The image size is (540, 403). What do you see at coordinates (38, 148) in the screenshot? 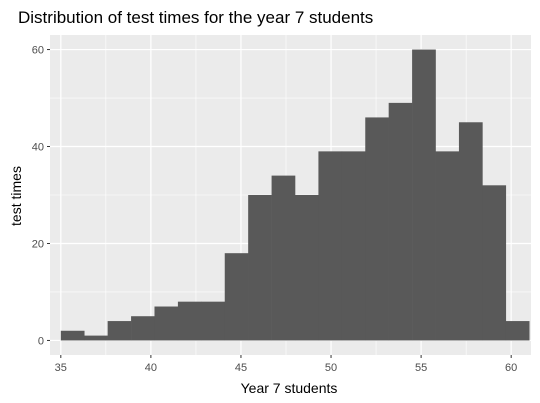
I see `y-tick-label: 40` at bounding box center [38, 148].